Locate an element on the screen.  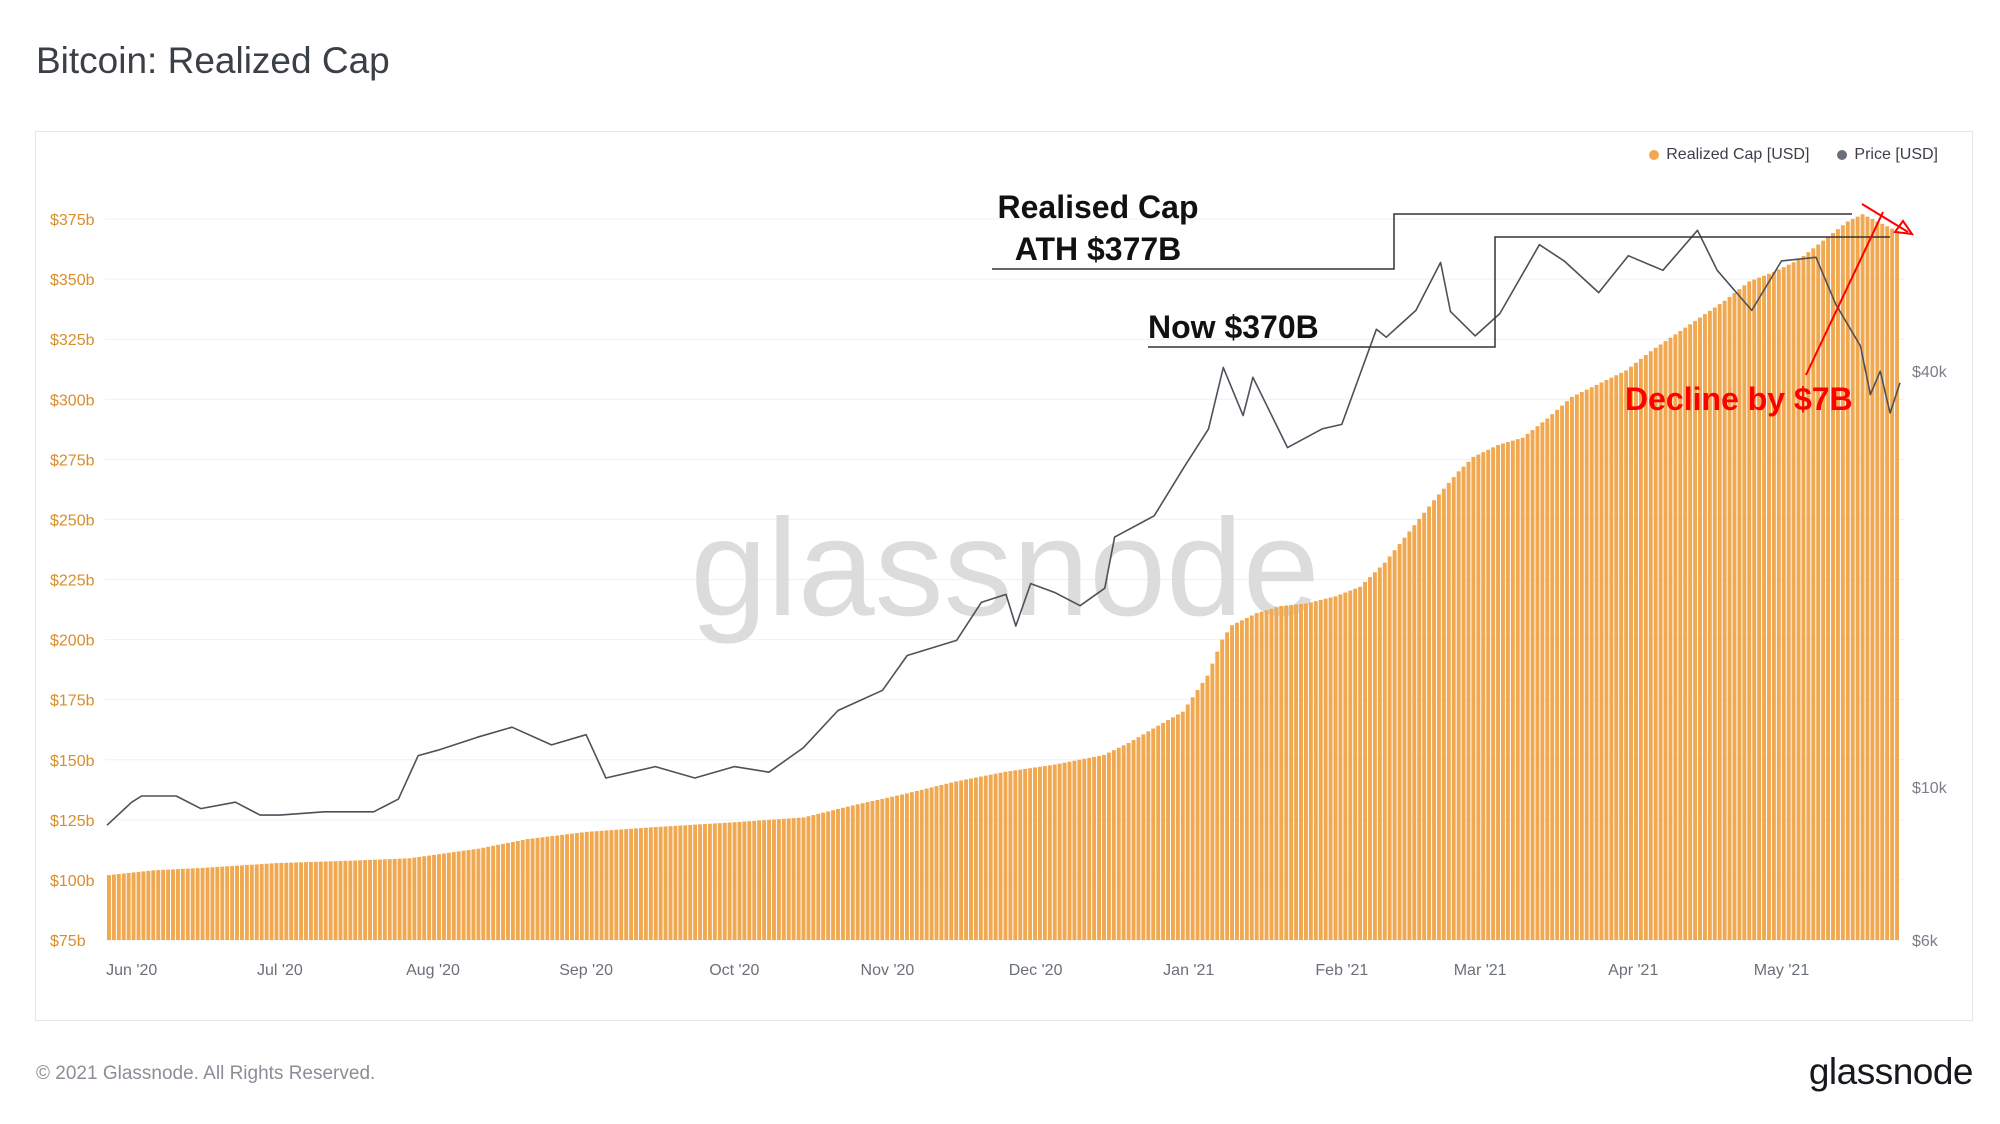
y-left-tick-label: $150b is located at coordinates (72, 761).